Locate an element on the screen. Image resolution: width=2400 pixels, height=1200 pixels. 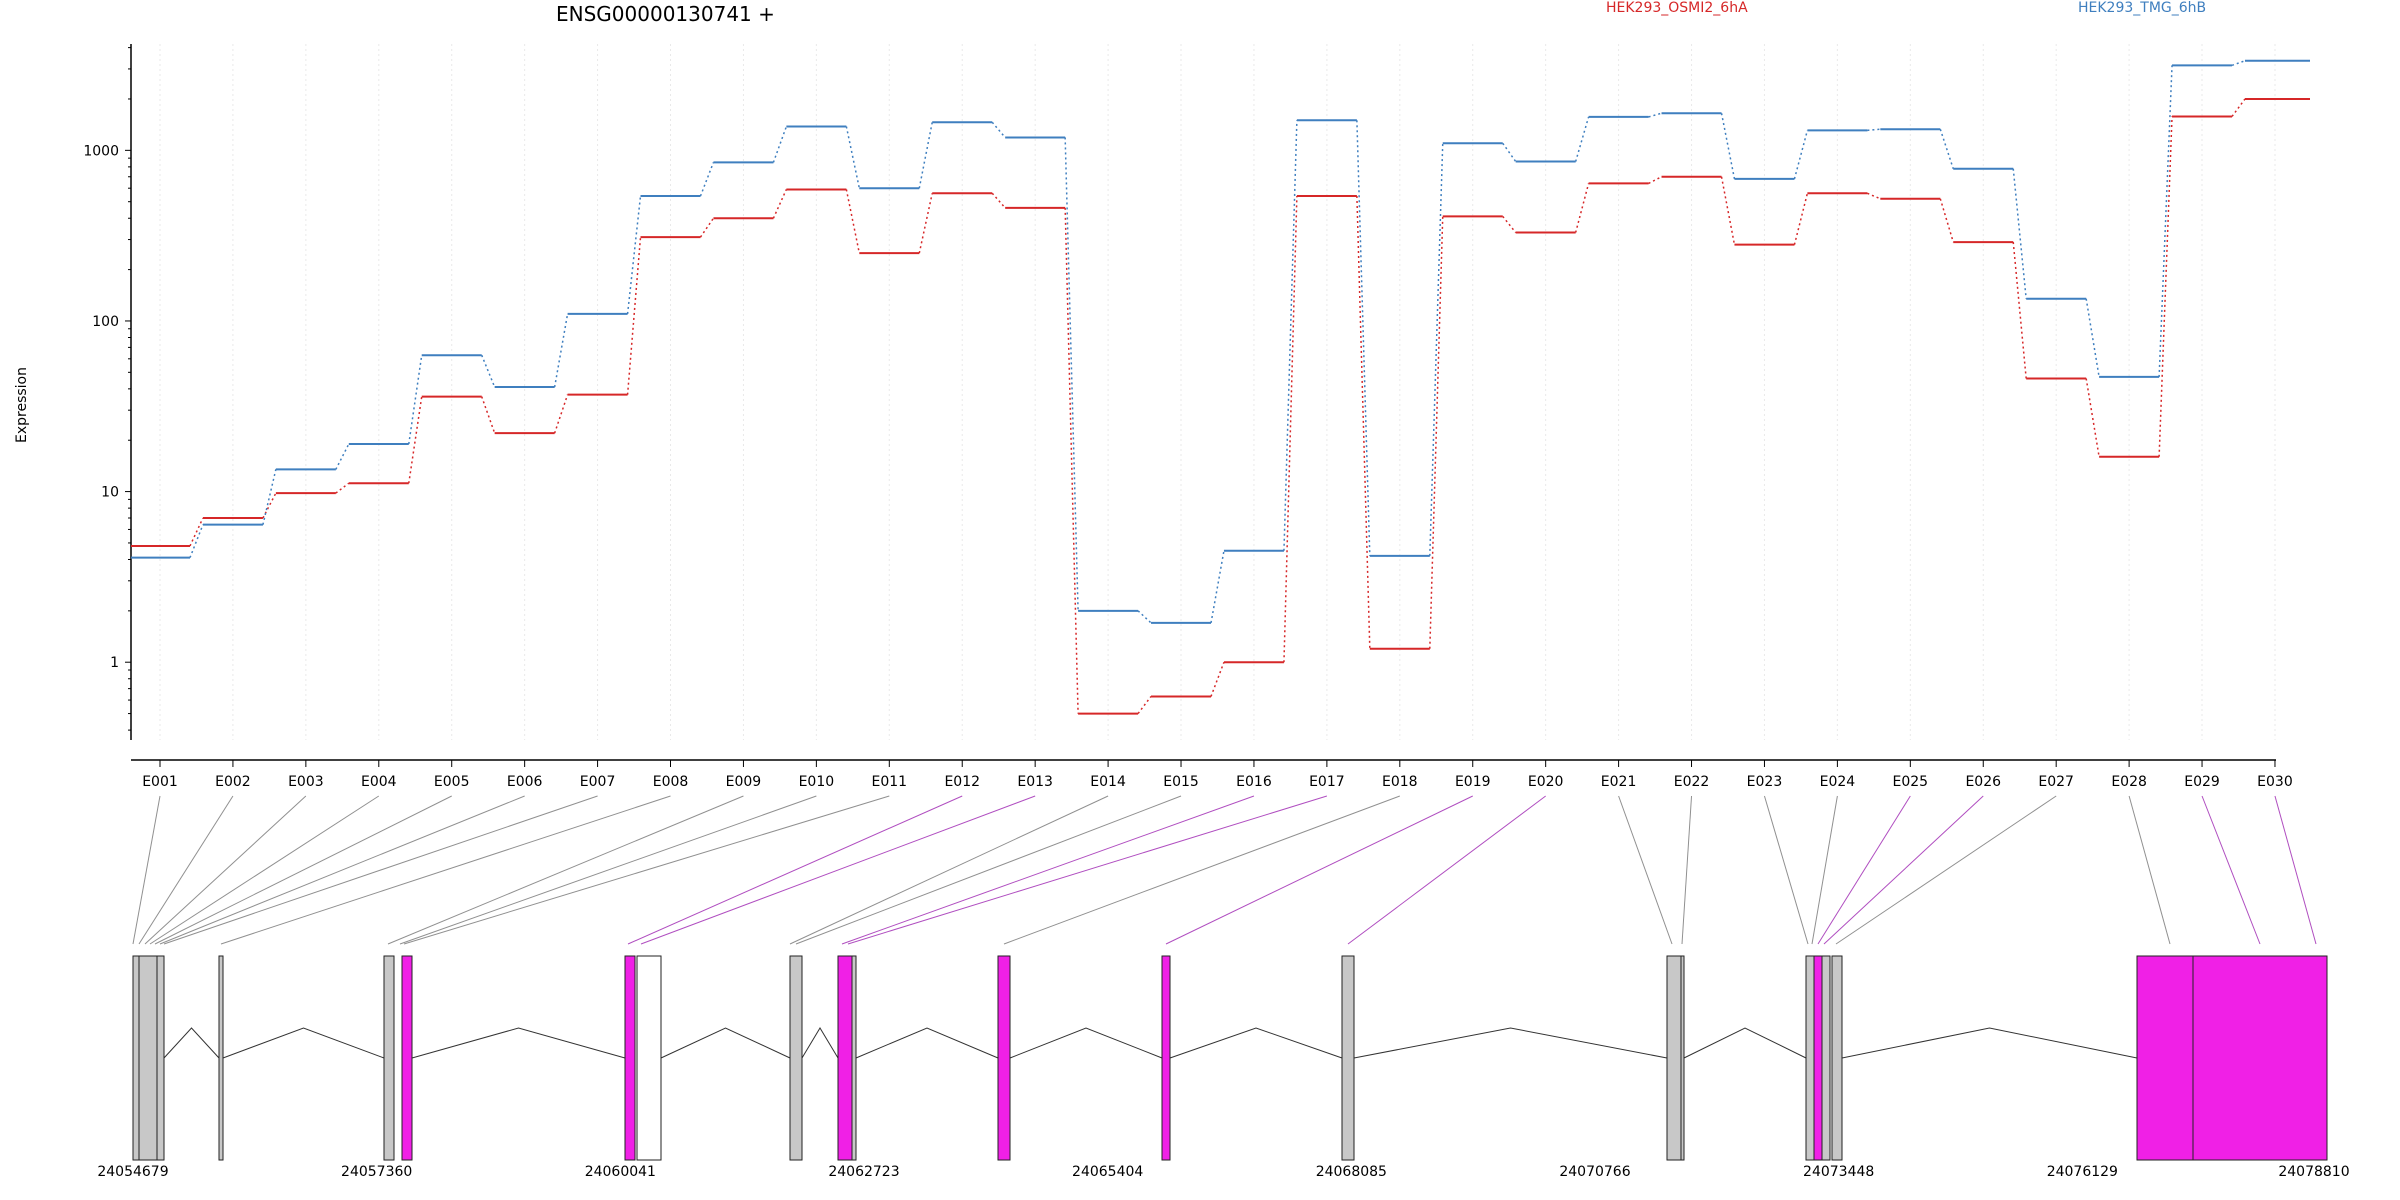
transition-e027 is located at coordinates (2092, 417).